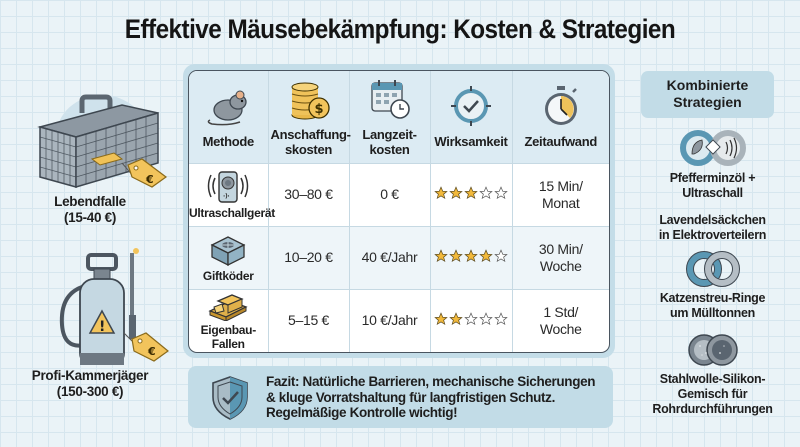 Image resolution: width=800 pixels, height=447 pixels. I want to click on pest-control-item: ! € Profi-Kammerjäger (150-300 €), so click(90, 322).